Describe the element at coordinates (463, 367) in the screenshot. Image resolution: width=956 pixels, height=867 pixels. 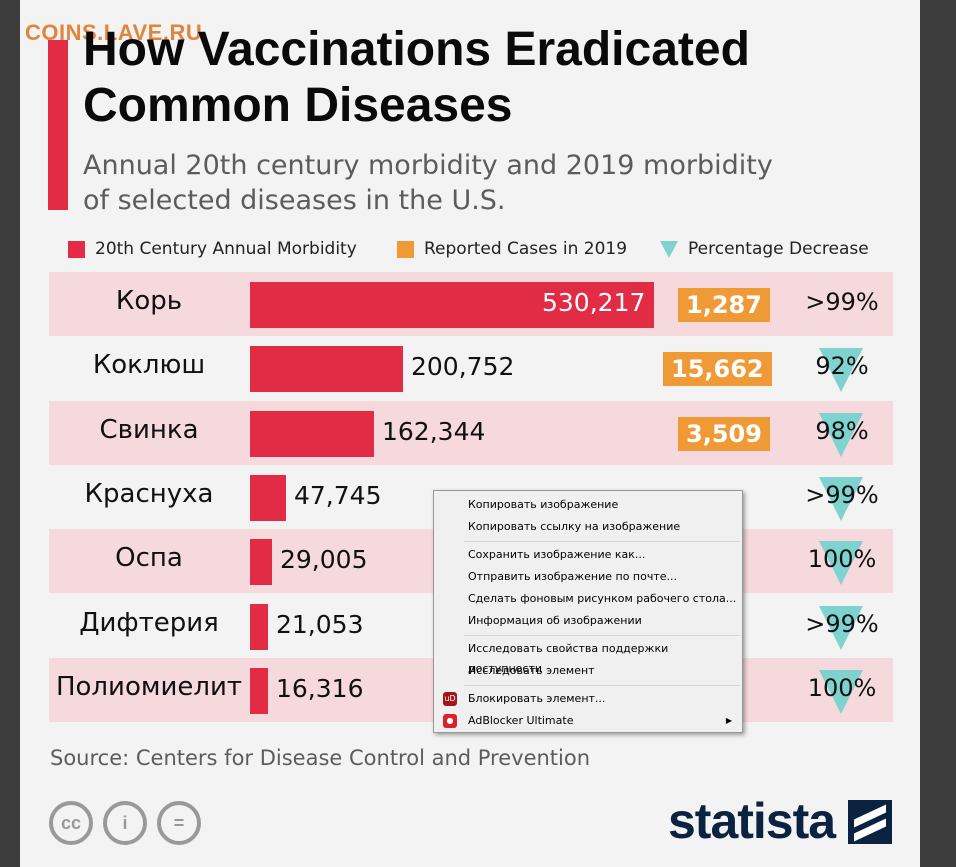
I see `morbidity-value-label: 200,752` at that location.